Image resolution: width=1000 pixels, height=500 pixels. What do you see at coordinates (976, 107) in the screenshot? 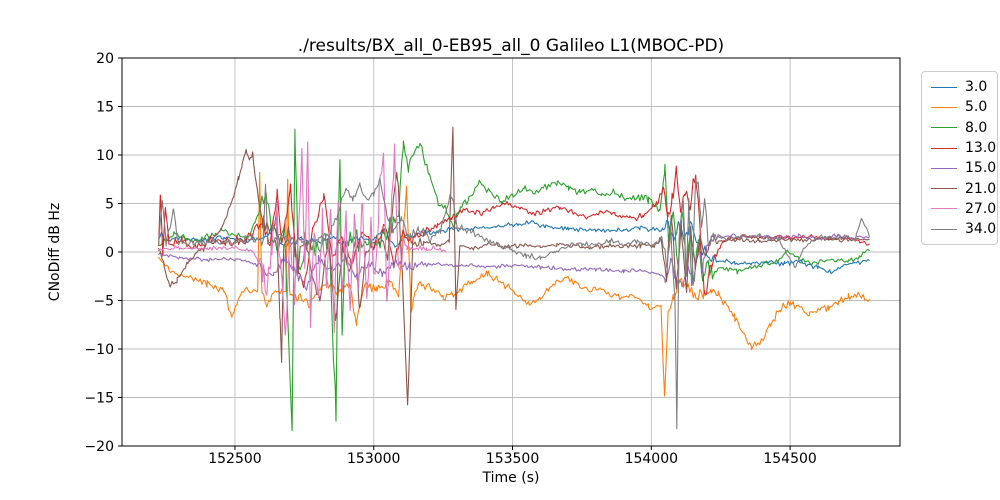
I see `legend-label: 5.0` at bounding box center [976, 107].